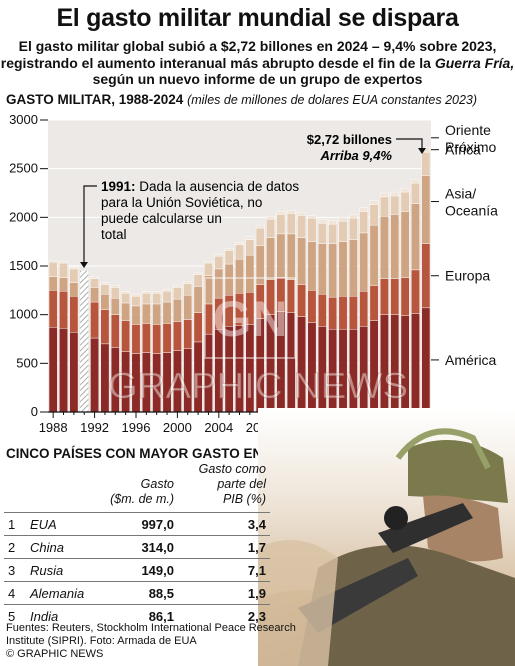  I want to click on bar-2015-s4, so click(333, 222).